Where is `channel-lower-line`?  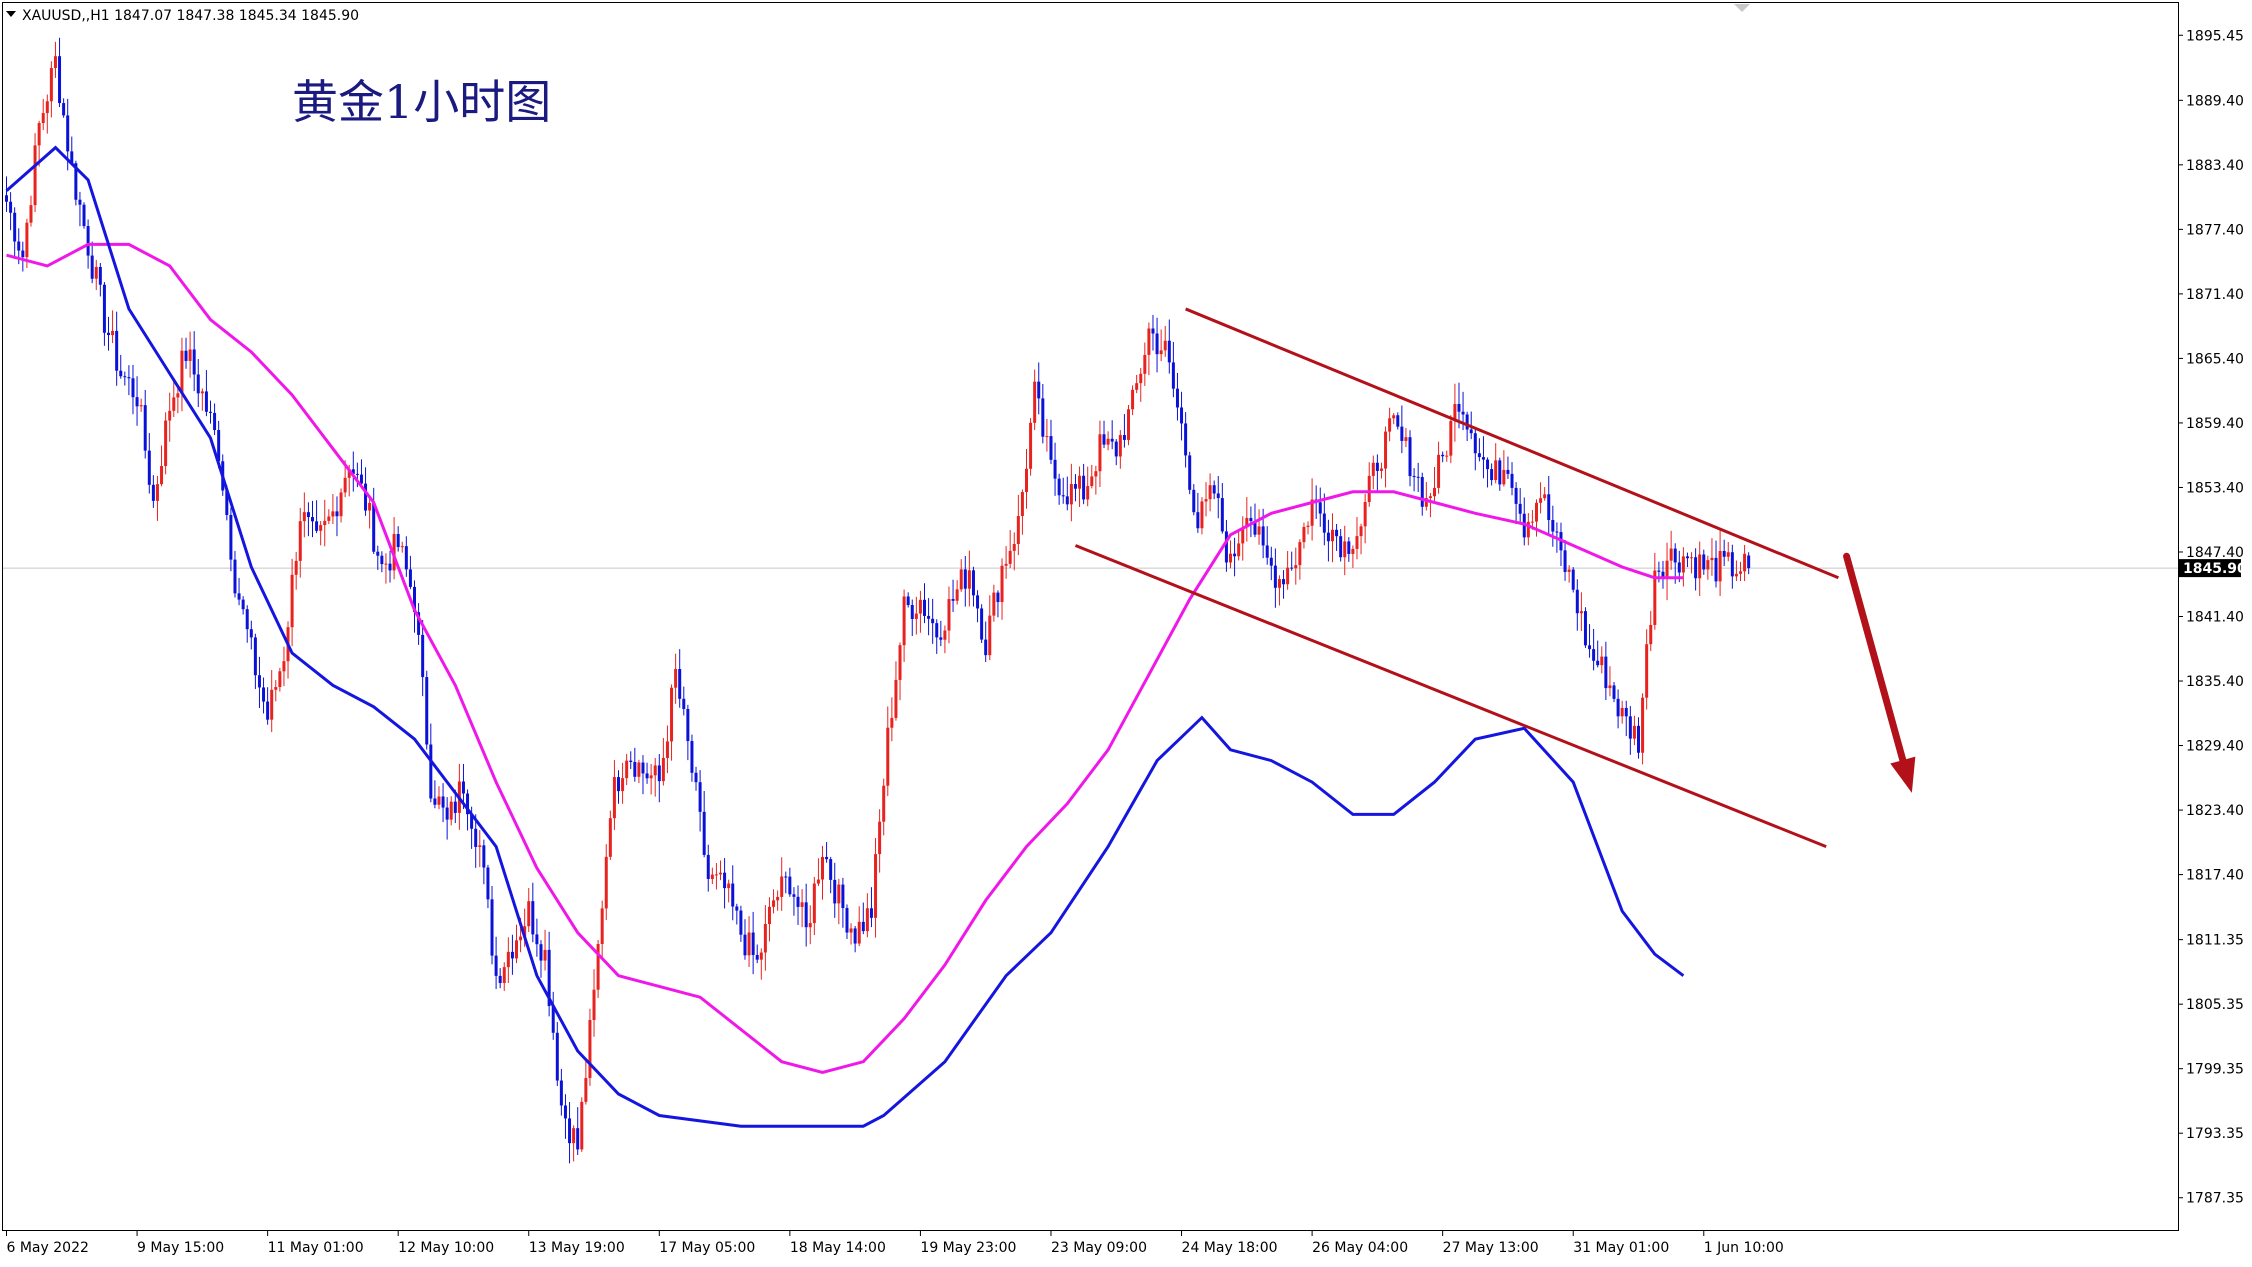
channel-lower-line is located at coordinates (1450, 696).